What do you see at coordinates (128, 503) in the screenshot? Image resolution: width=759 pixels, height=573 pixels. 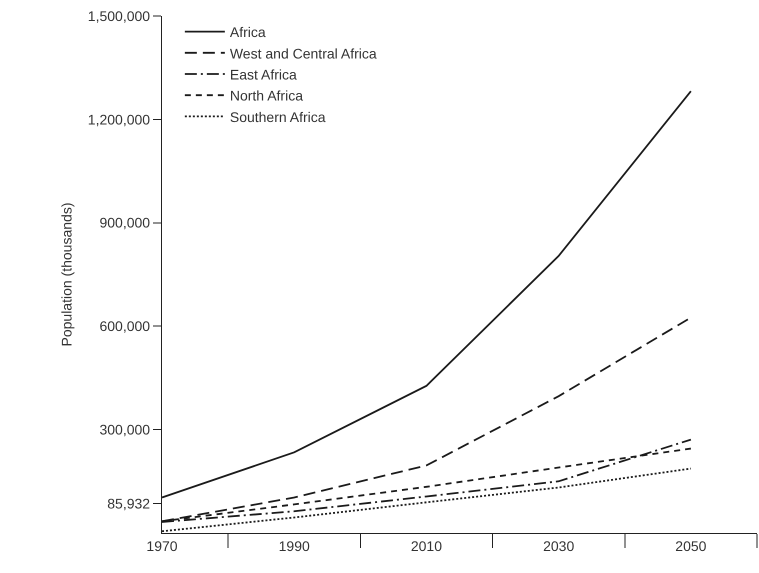 I see `y-tick-label: 85,932` at bounding box center [128, 503].